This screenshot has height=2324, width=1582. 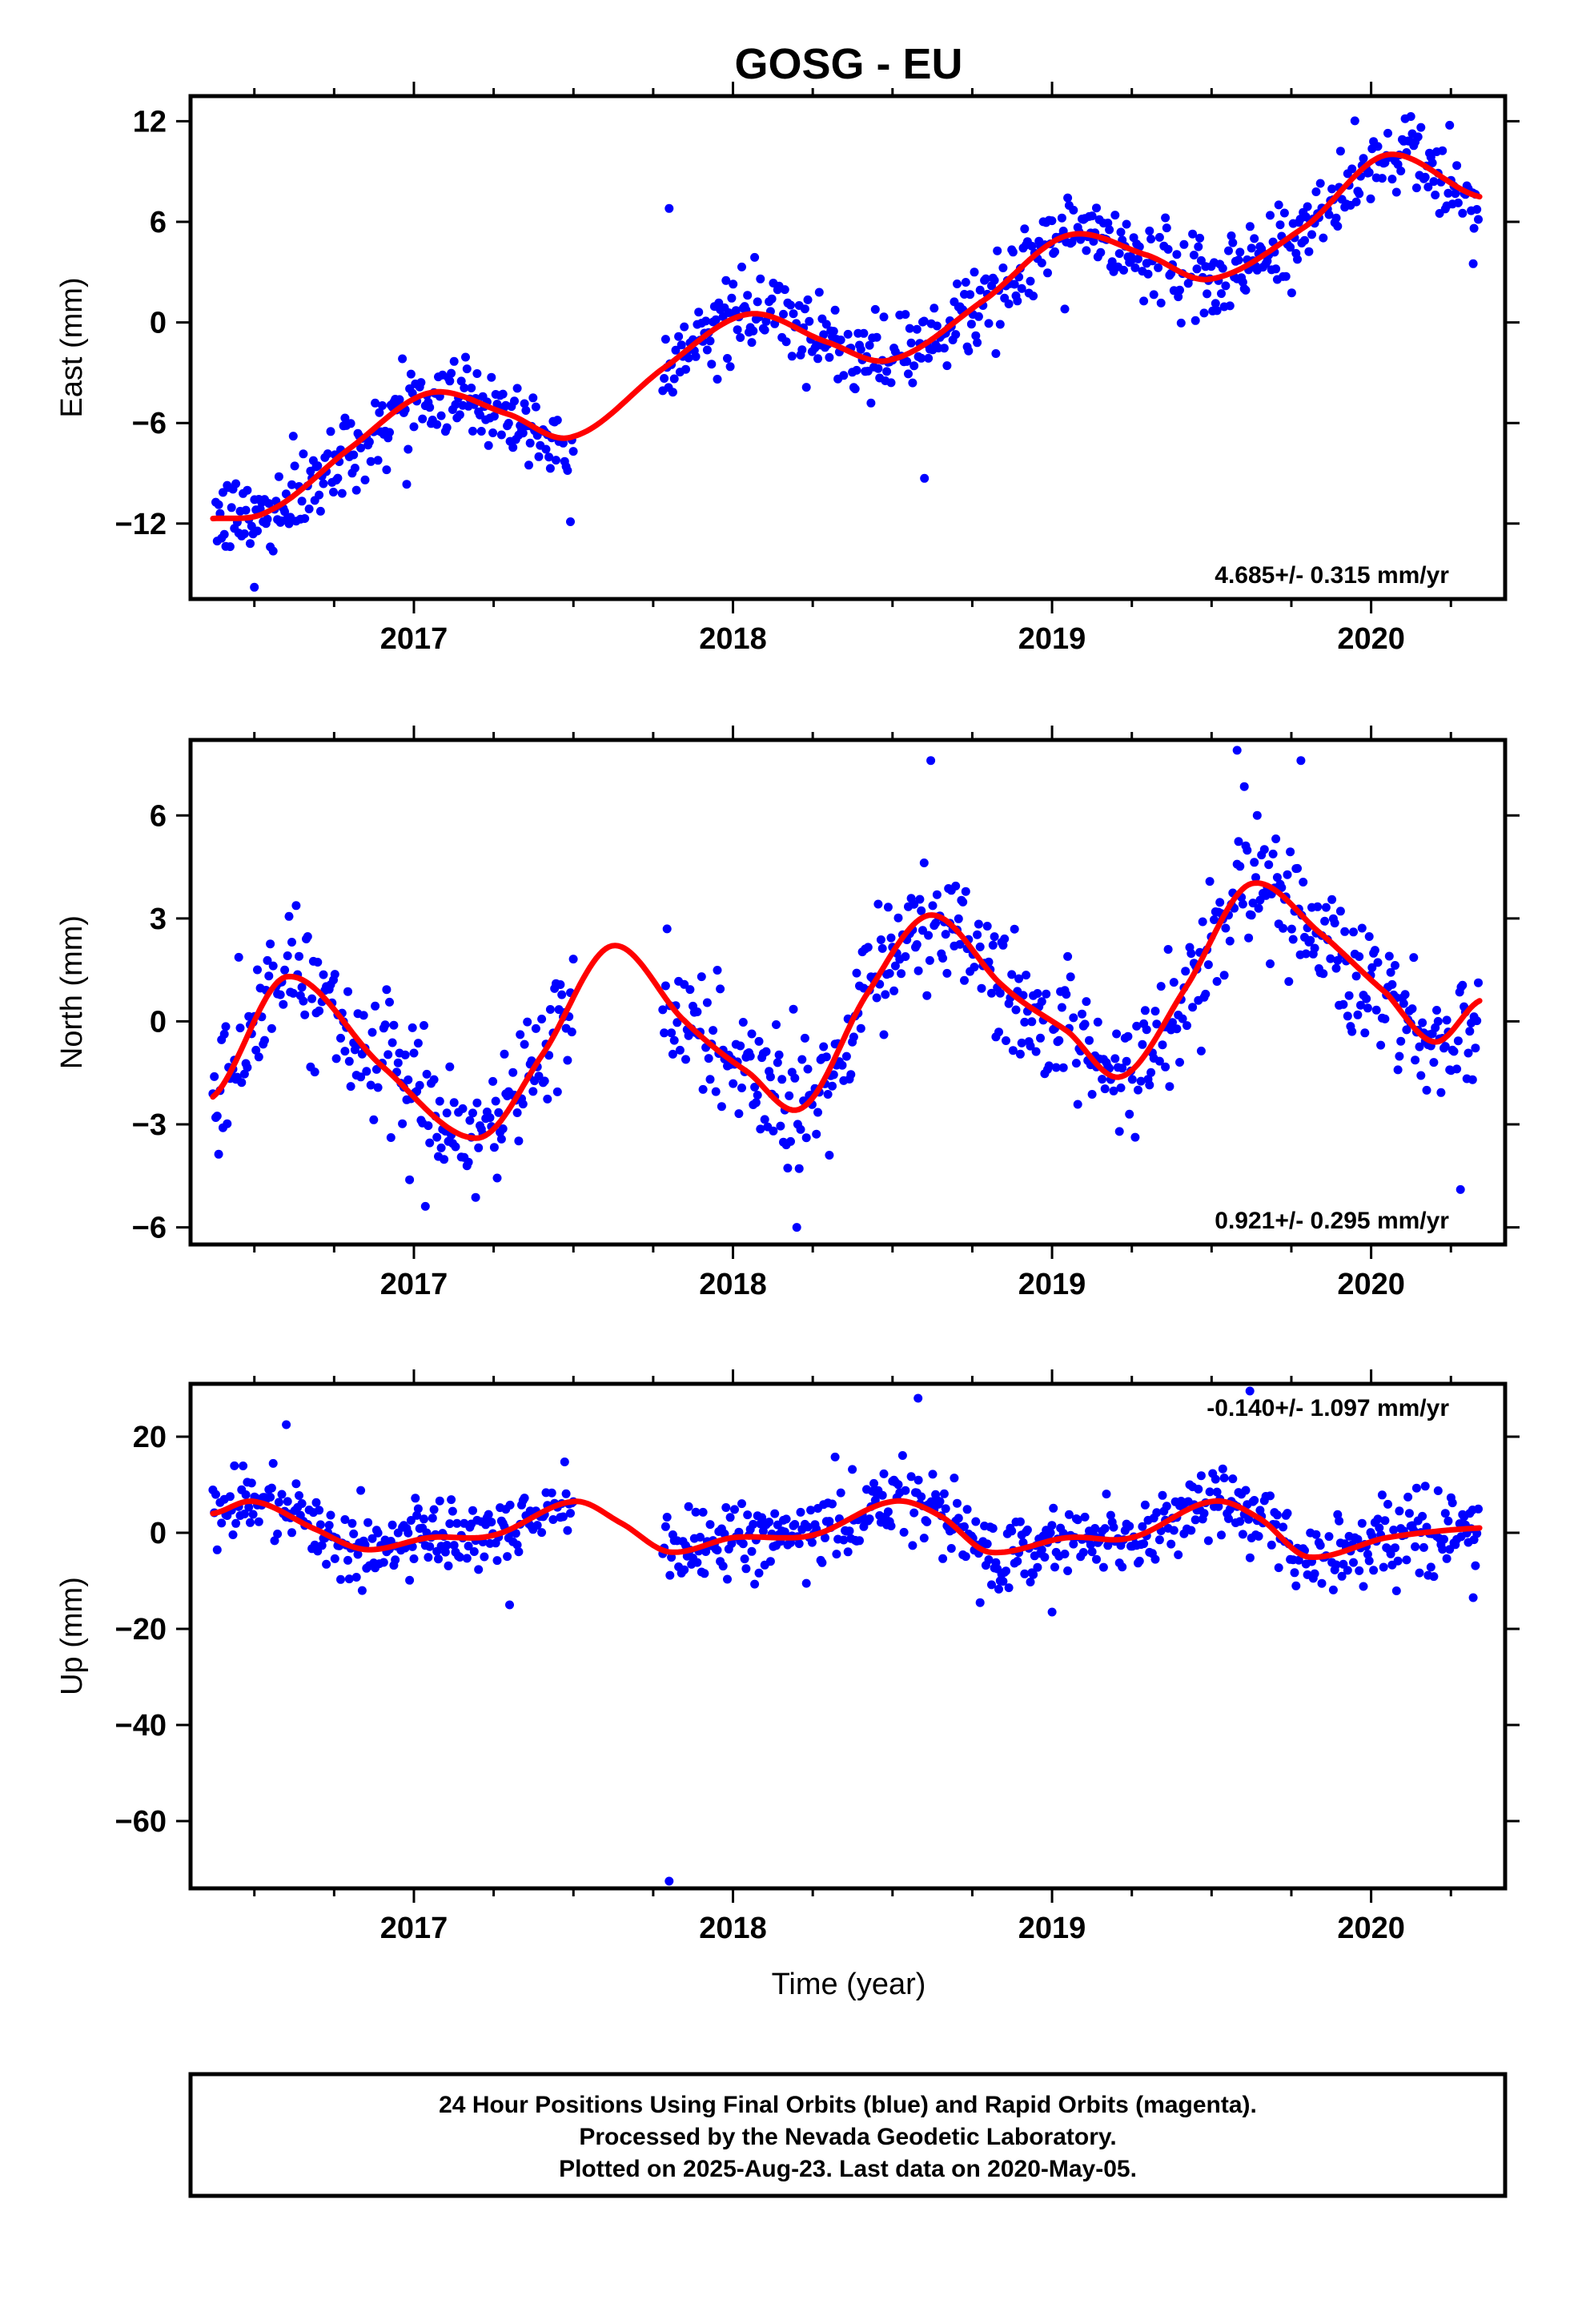 What do you see at coordinates (158, 816) in the screenshot?
I see `north-y-tick-label: 6` at bounding box center [158, 816].